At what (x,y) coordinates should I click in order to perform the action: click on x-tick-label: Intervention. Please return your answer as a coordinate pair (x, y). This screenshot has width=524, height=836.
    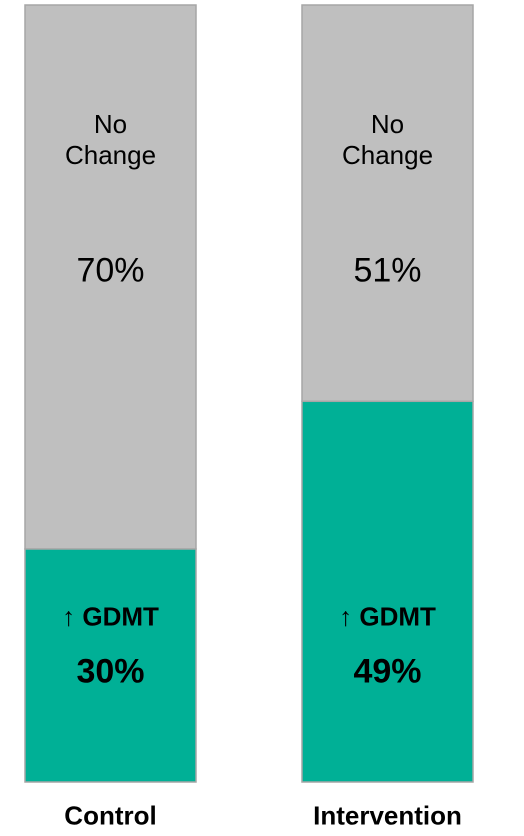
    Looking at the image, I should click on (387, 815).